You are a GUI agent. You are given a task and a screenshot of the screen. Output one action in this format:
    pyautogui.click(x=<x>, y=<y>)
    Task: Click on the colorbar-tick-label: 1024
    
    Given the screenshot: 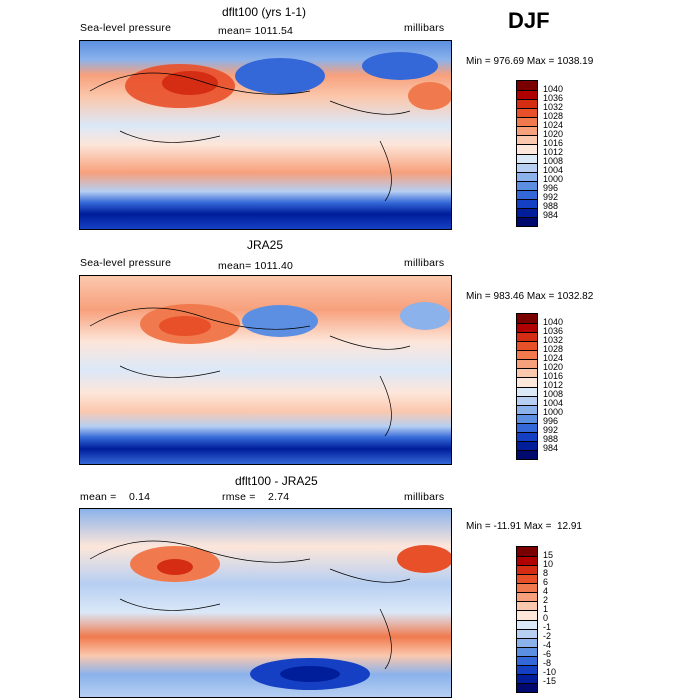 What is the action you would take?
    pyautogui.click(x=553, y=357)
    